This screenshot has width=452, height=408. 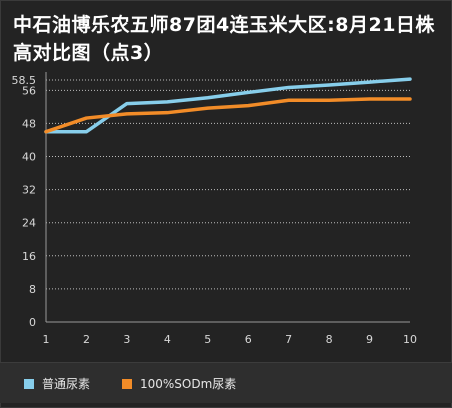 I want to click on x-tick-label: 1, so click(x=46, y=339).